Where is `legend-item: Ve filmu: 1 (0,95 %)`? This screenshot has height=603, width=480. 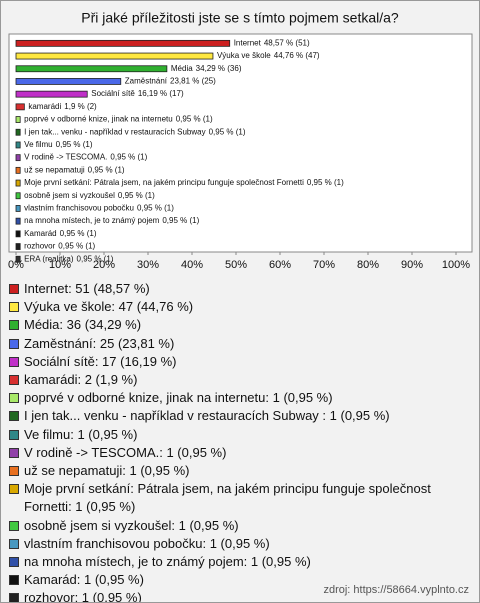
legend-item: Ve filmu: 1 (0,95 %) is located at coordinates (240, 435).